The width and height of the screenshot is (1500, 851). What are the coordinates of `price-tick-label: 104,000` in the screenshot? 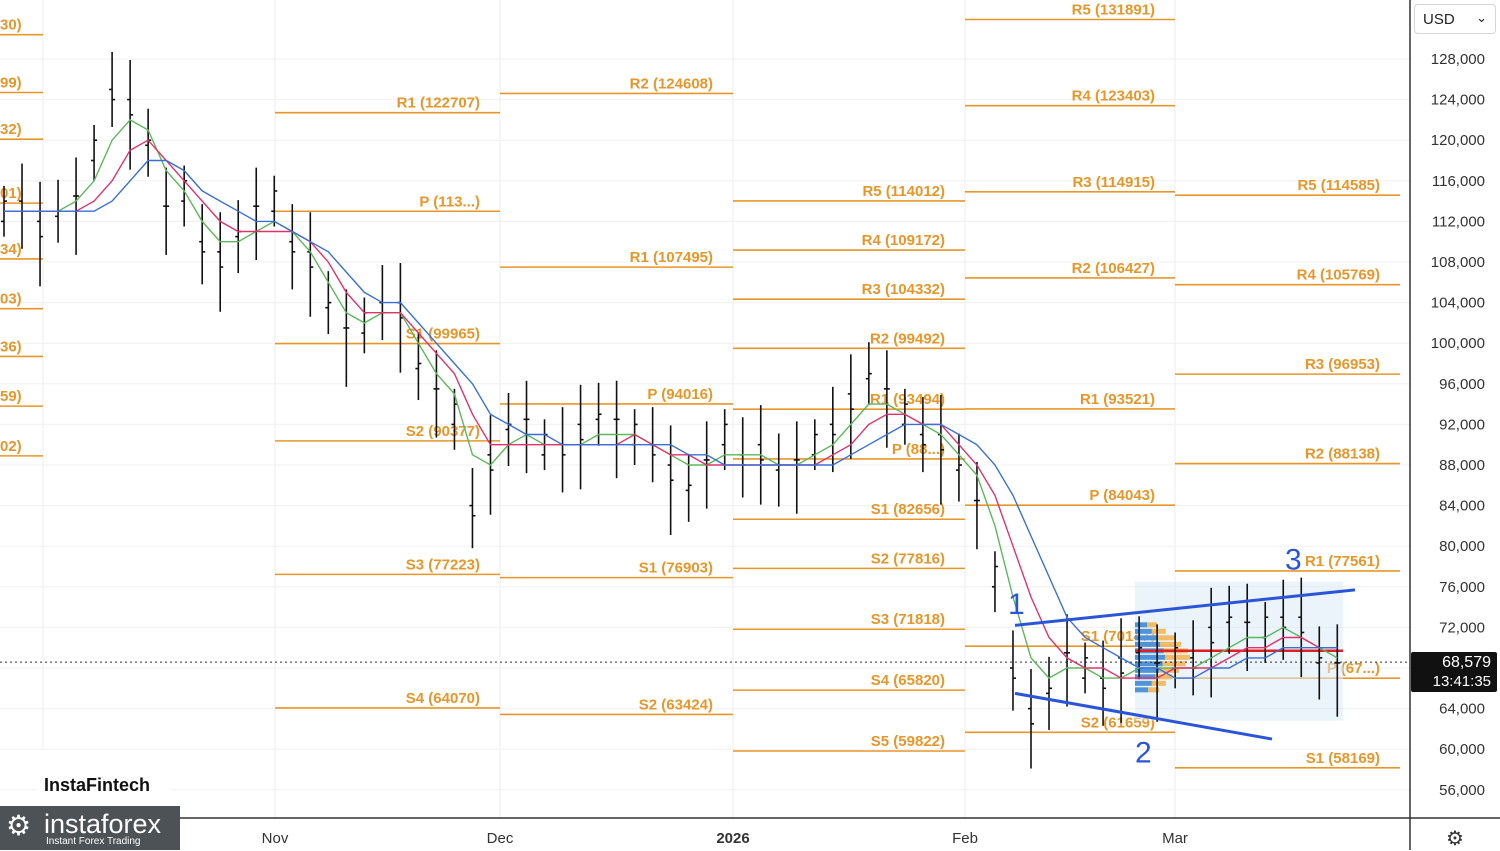 It's located at (1458, 303).